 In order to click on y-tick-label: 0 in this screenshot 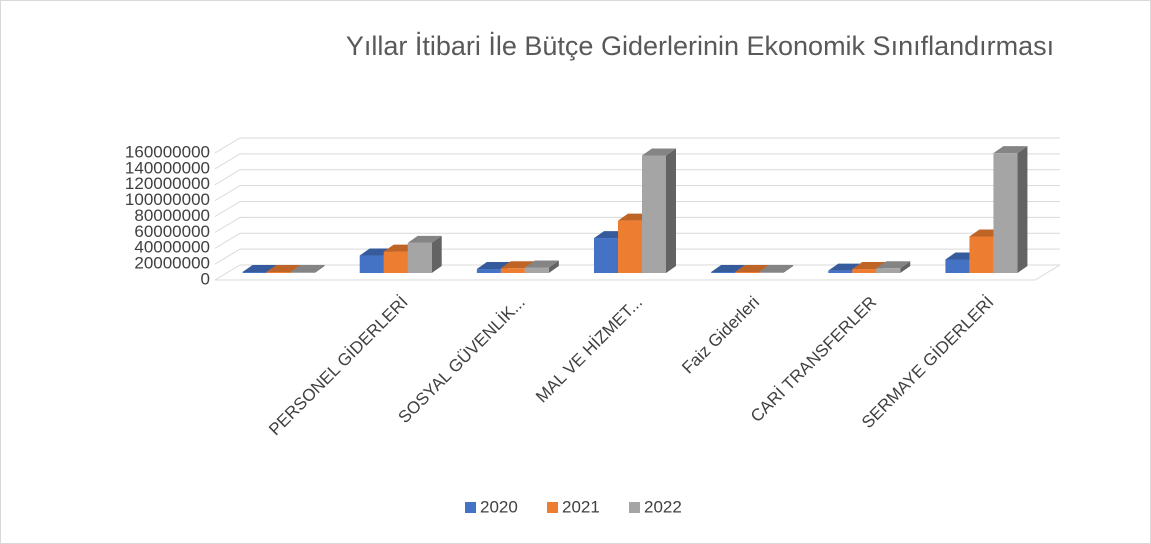, I will do `click(205, 278)`.